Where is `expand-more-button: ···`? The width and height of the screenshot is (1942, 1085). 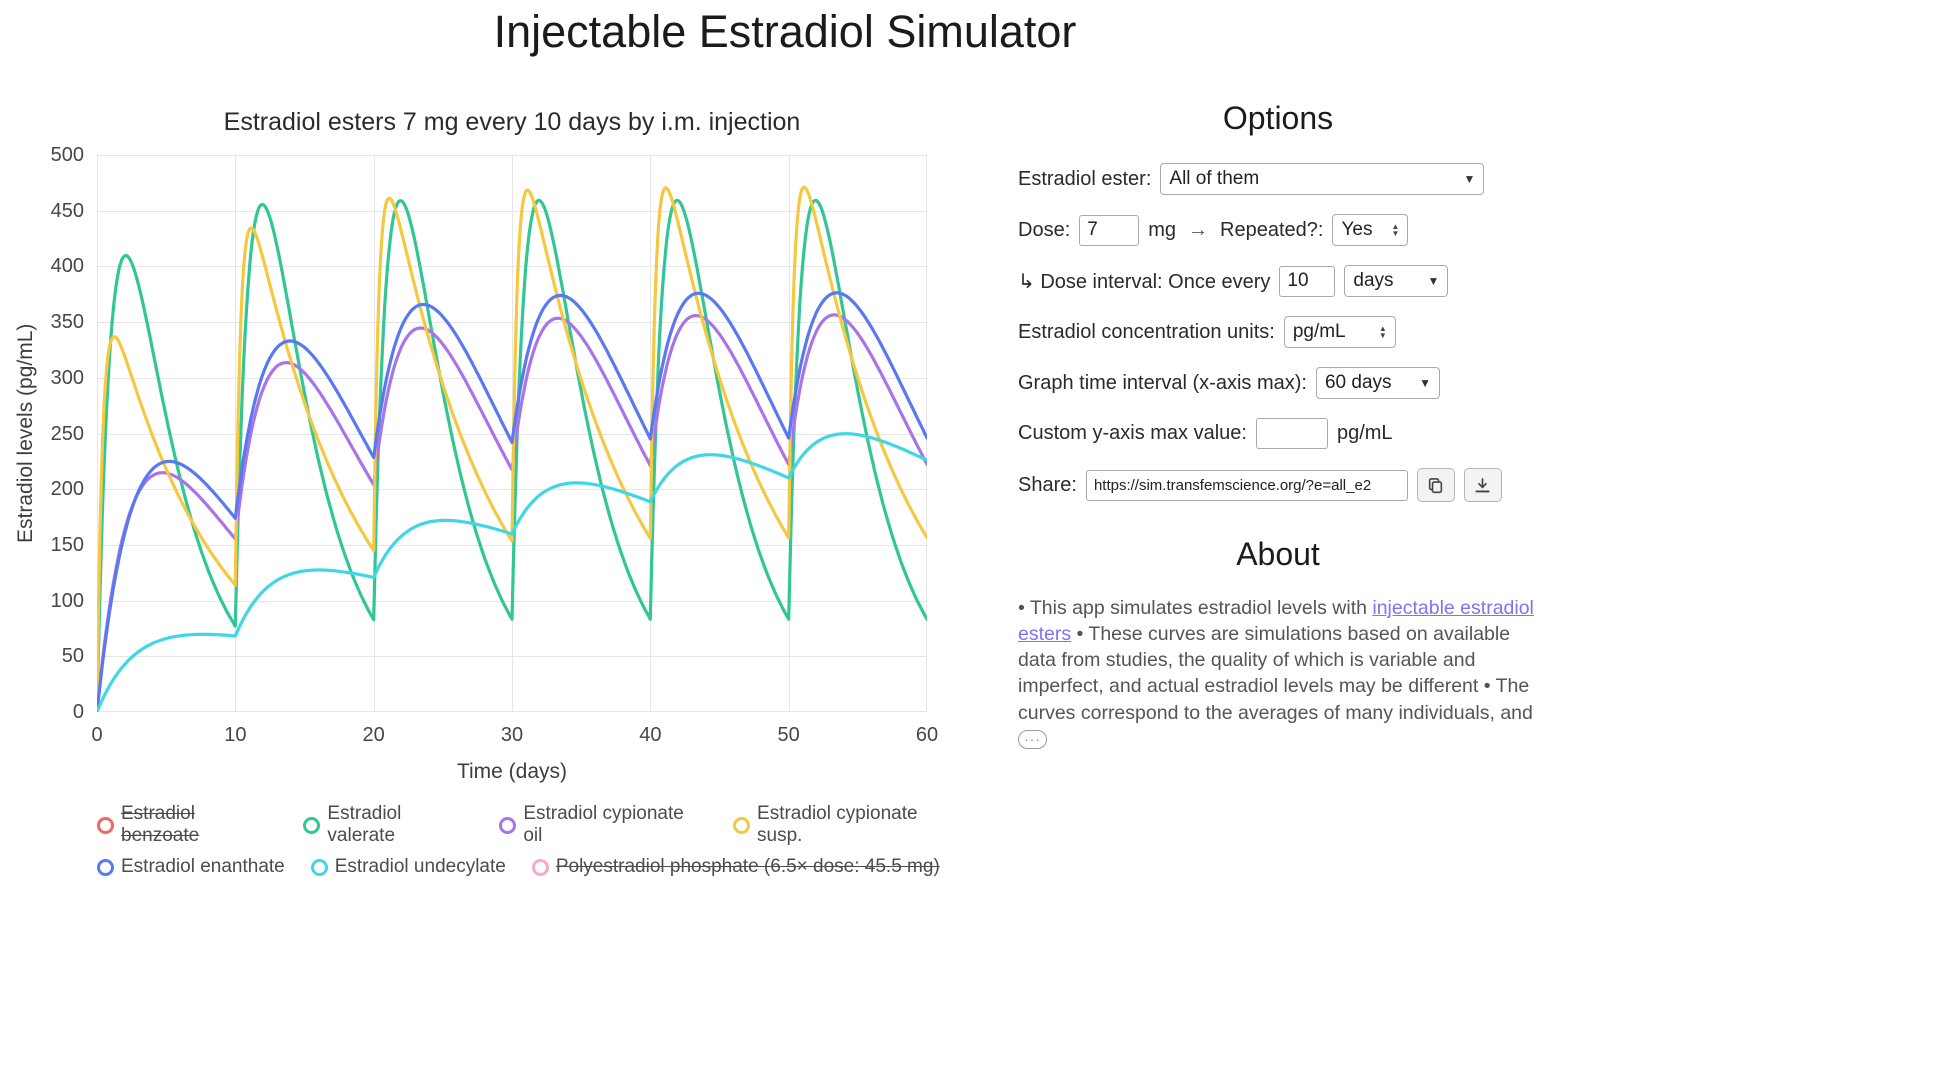
expand-more-button: ··· is located at coordinates (1032, 739).